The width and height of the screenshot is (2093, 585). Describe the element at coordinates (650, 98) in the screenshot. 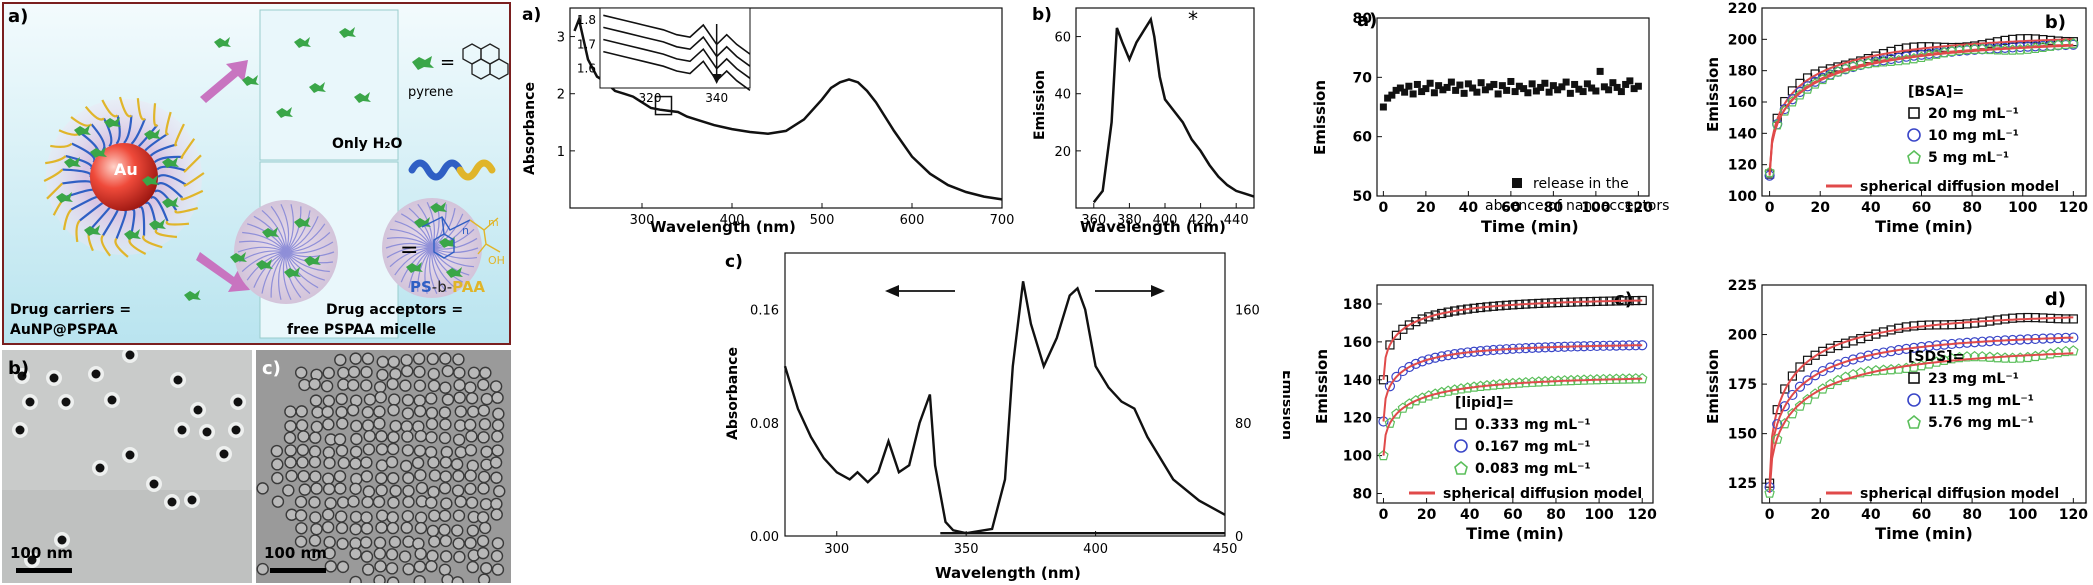

I see `inset-x-tick-label: 320` at that location.